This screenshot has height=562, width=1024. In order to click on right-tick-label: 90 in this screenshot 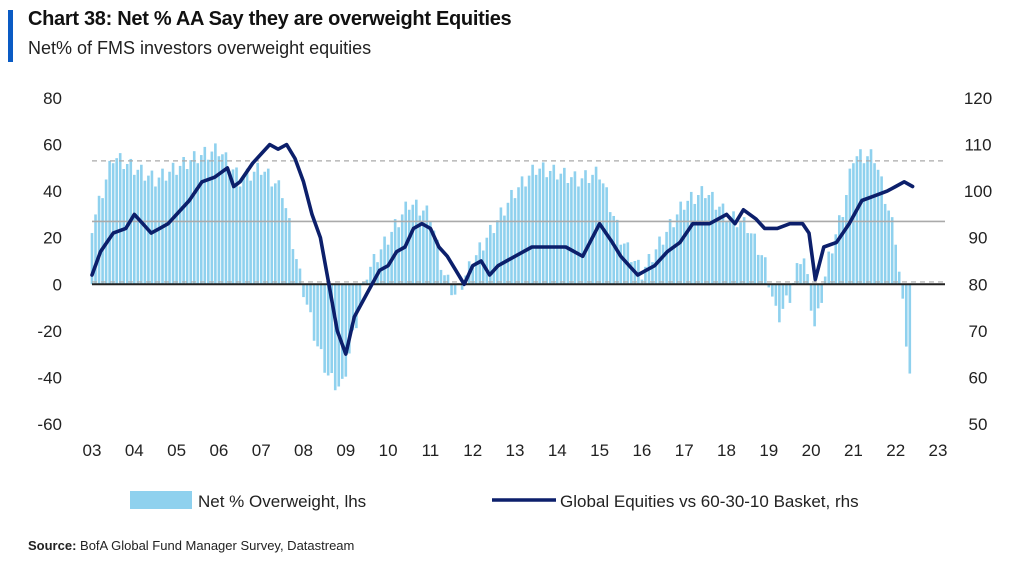, I will do `click(978, 238)`.